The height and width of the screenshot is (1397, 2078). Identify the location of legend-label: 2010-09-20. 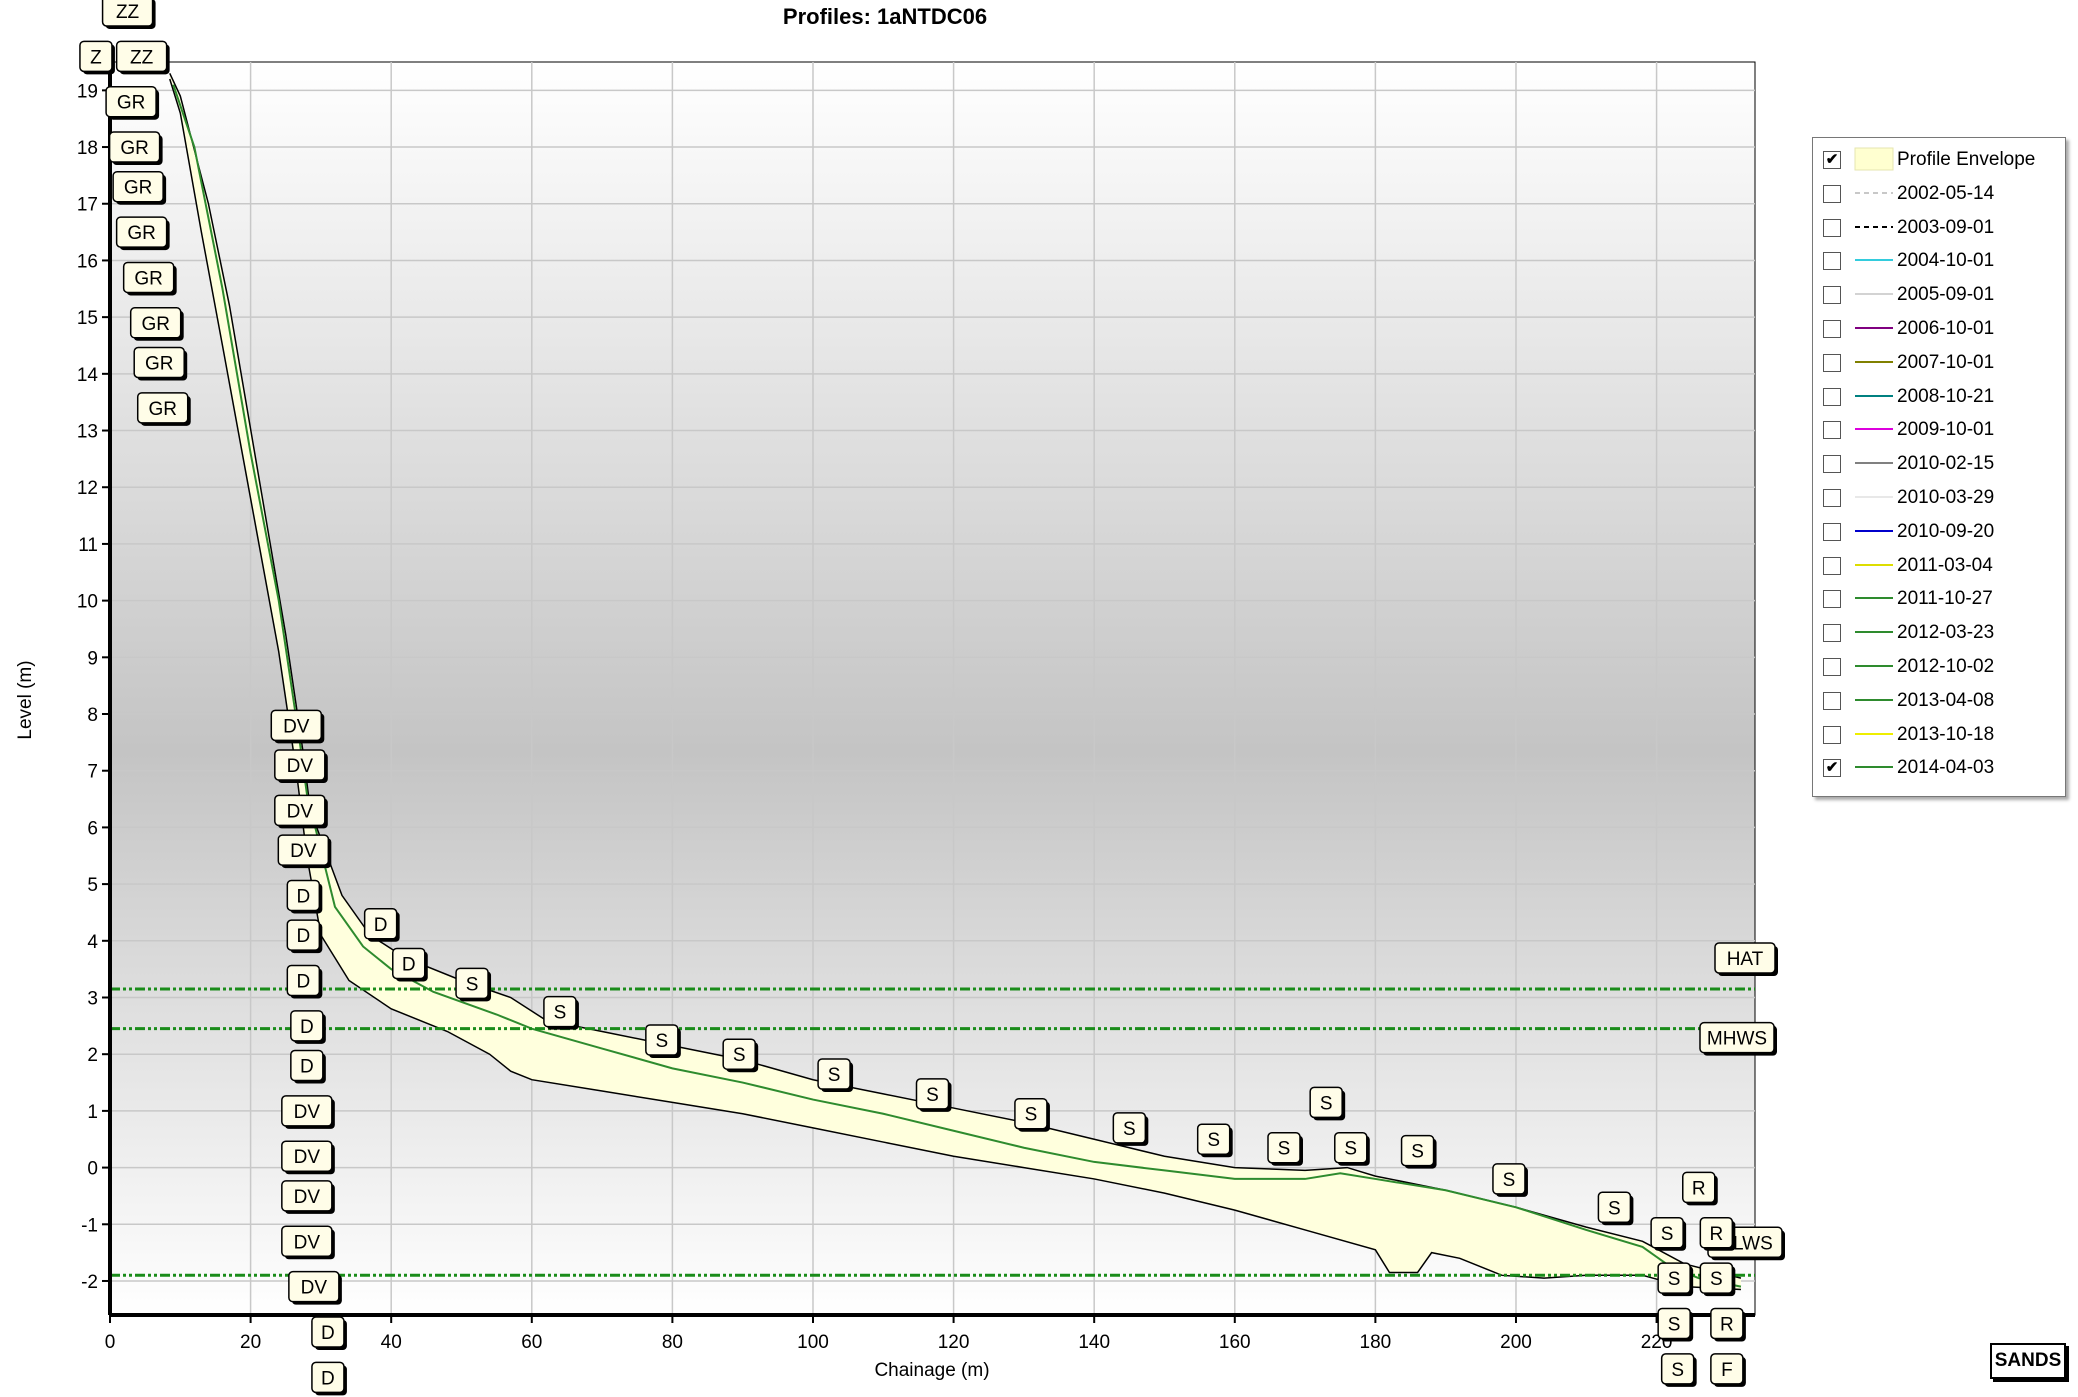
(1946, 531).